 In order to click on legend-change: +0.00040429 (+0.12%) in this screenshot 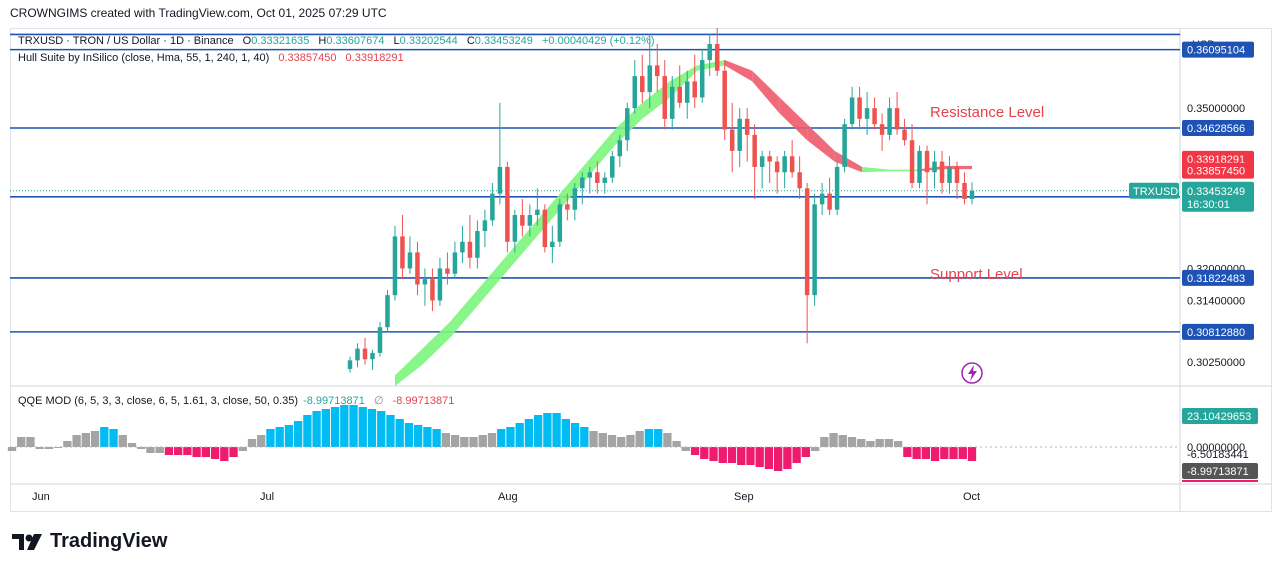, I will do `click(598, 41)`.